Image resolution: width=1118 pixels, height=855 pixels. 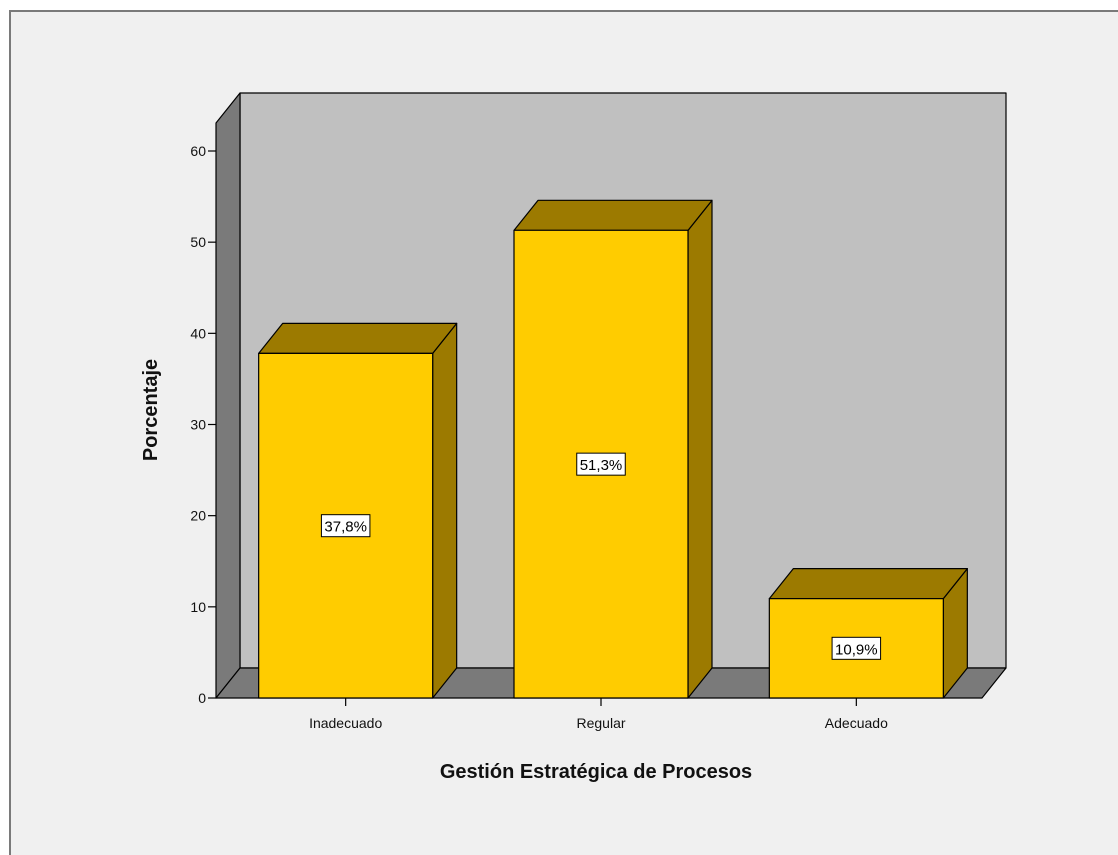 I want to click on y-tick-label: 40, so click(x=198, y=333).